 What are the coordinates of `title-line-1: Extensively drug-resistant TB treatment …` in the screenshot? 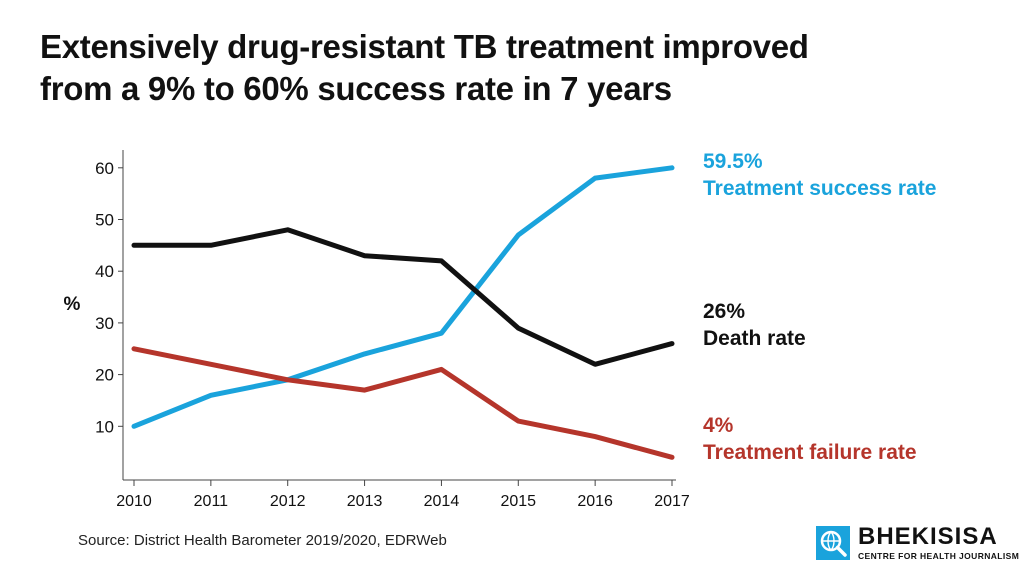 It's located at (424, 46).